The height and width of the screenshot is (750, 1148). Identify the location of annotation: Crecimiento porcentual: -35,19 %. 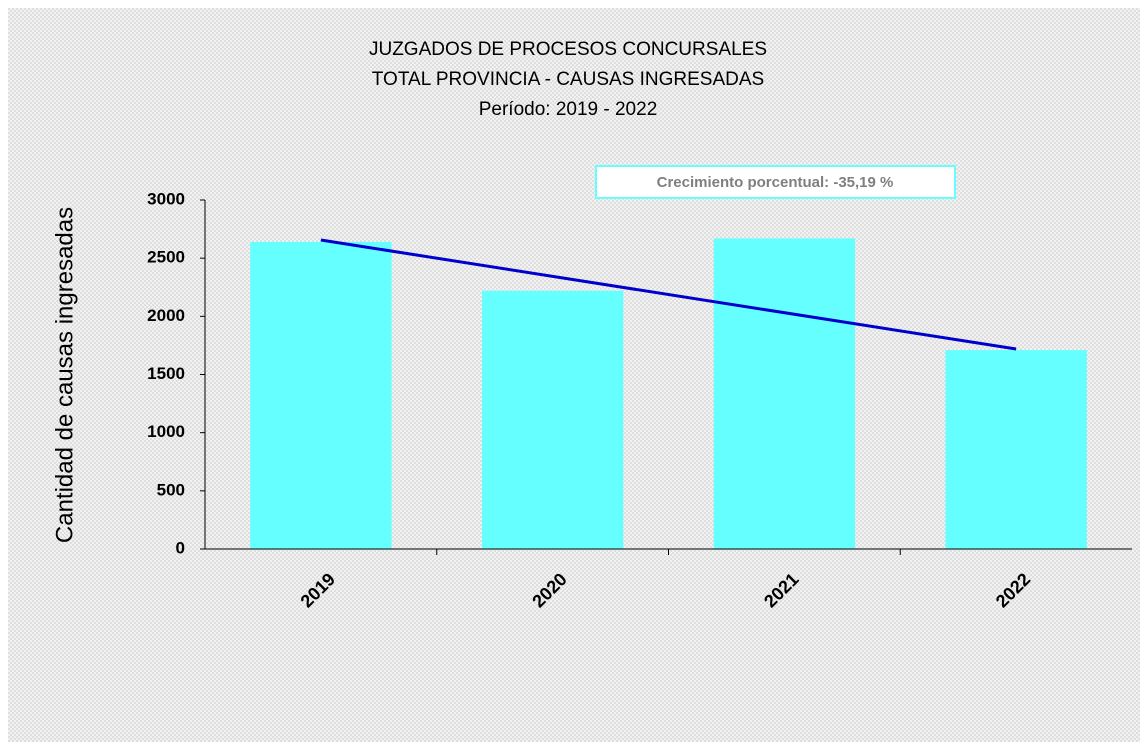
(775, 182).